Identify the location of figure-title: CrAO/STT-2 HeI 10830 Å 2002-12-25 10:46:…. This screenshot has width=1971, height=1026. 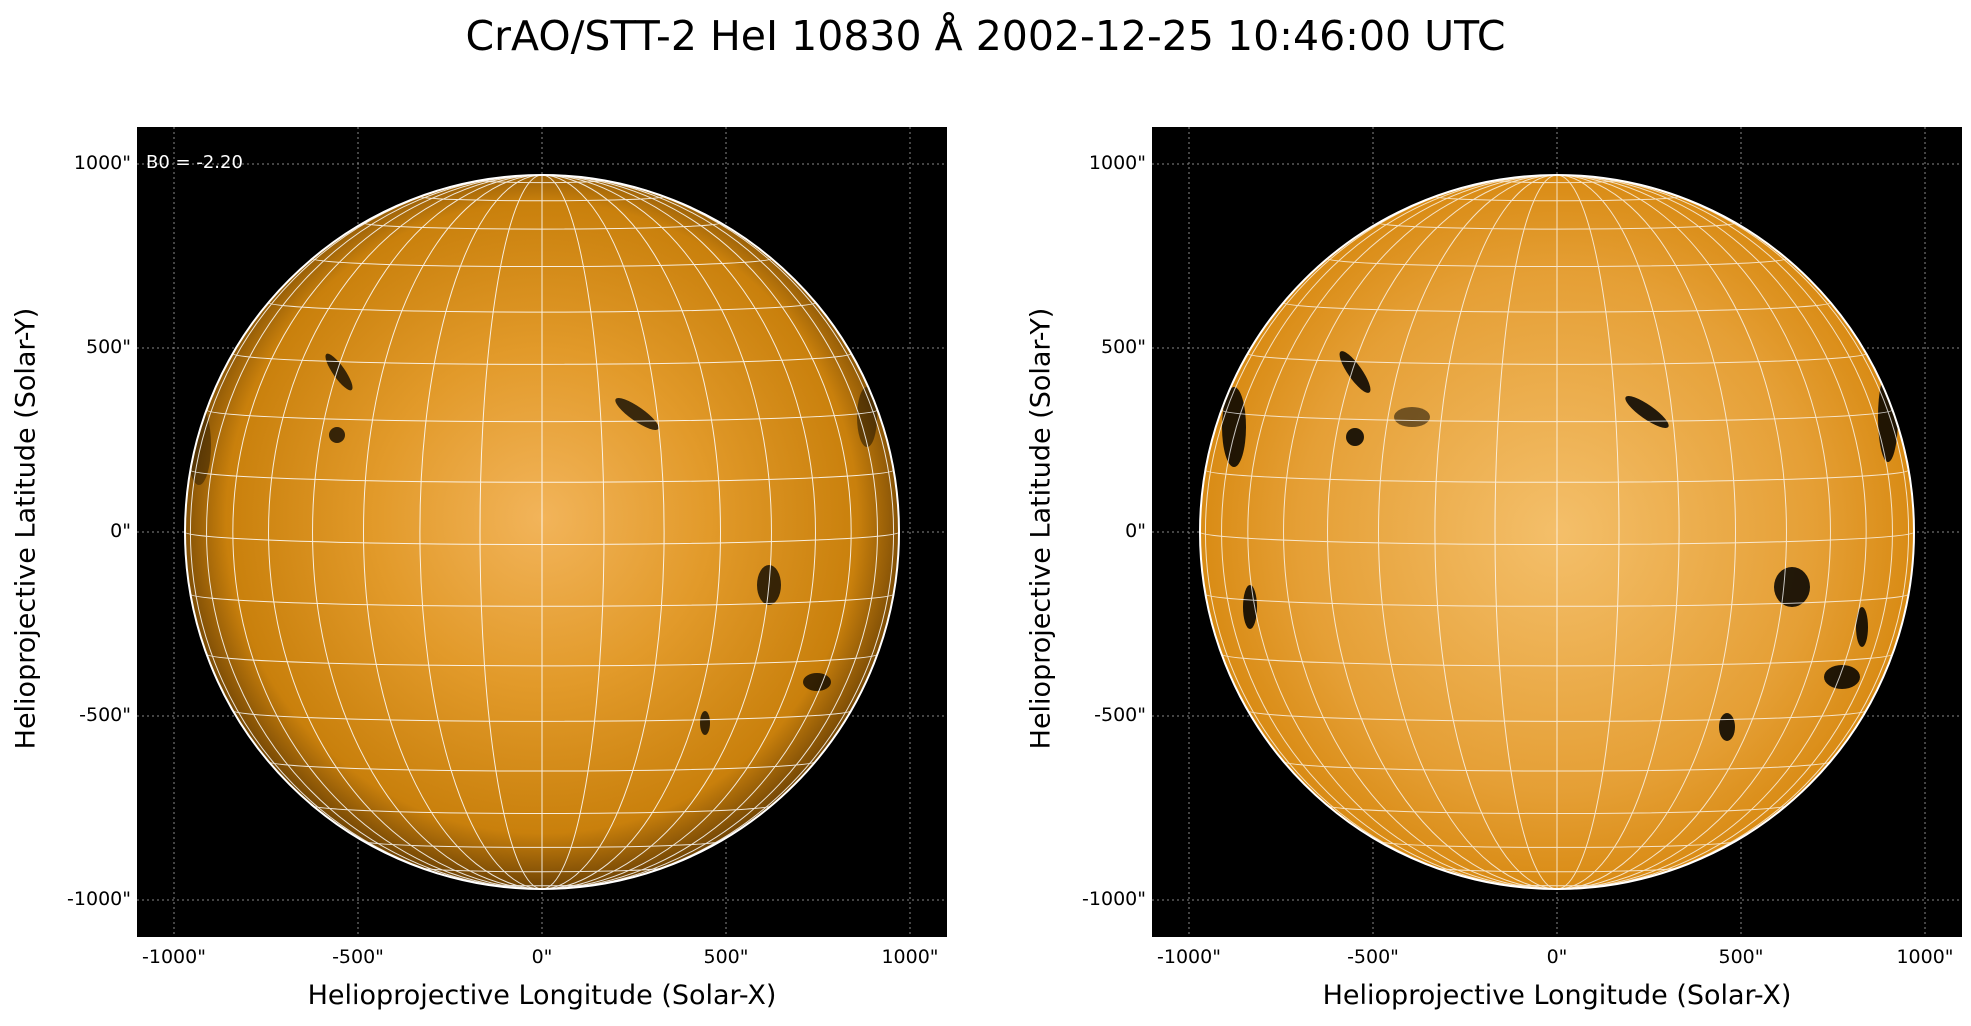
(985, 36).